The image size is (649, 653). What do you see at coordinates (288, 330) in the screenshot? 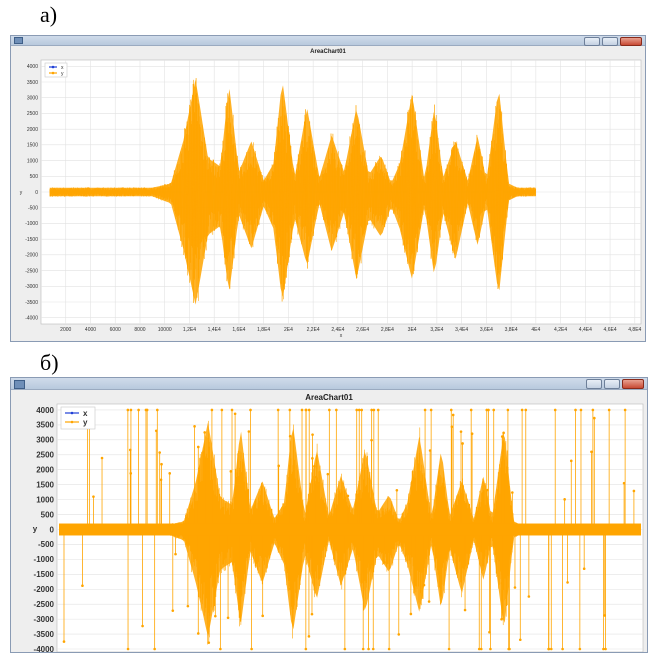
I see `x-tick-label: 2E4` at bounding box center [288, 330].